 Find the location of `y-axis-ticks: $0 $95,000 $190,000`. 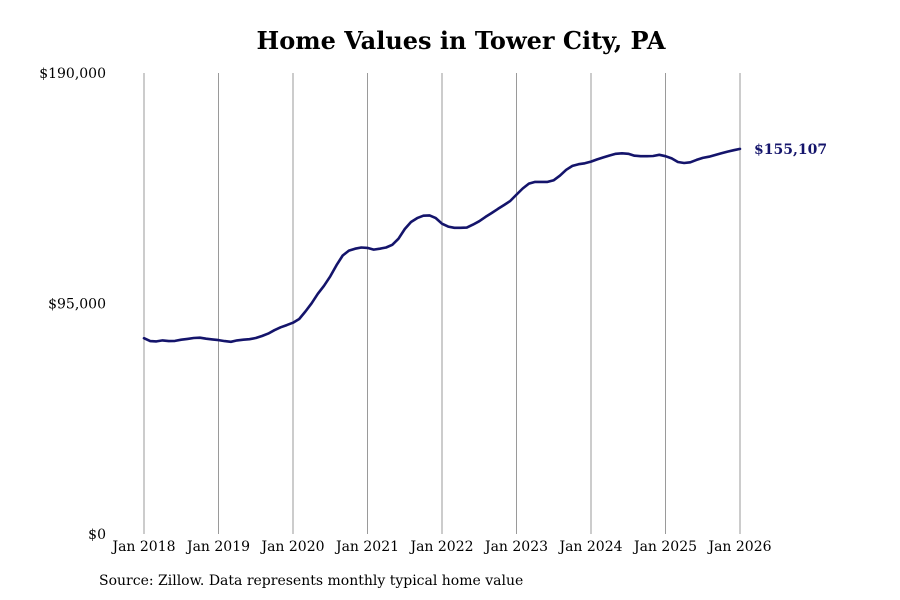

y-axis-ticks: $0 $95,000 $190,000 is located at coordinates (72, 304).